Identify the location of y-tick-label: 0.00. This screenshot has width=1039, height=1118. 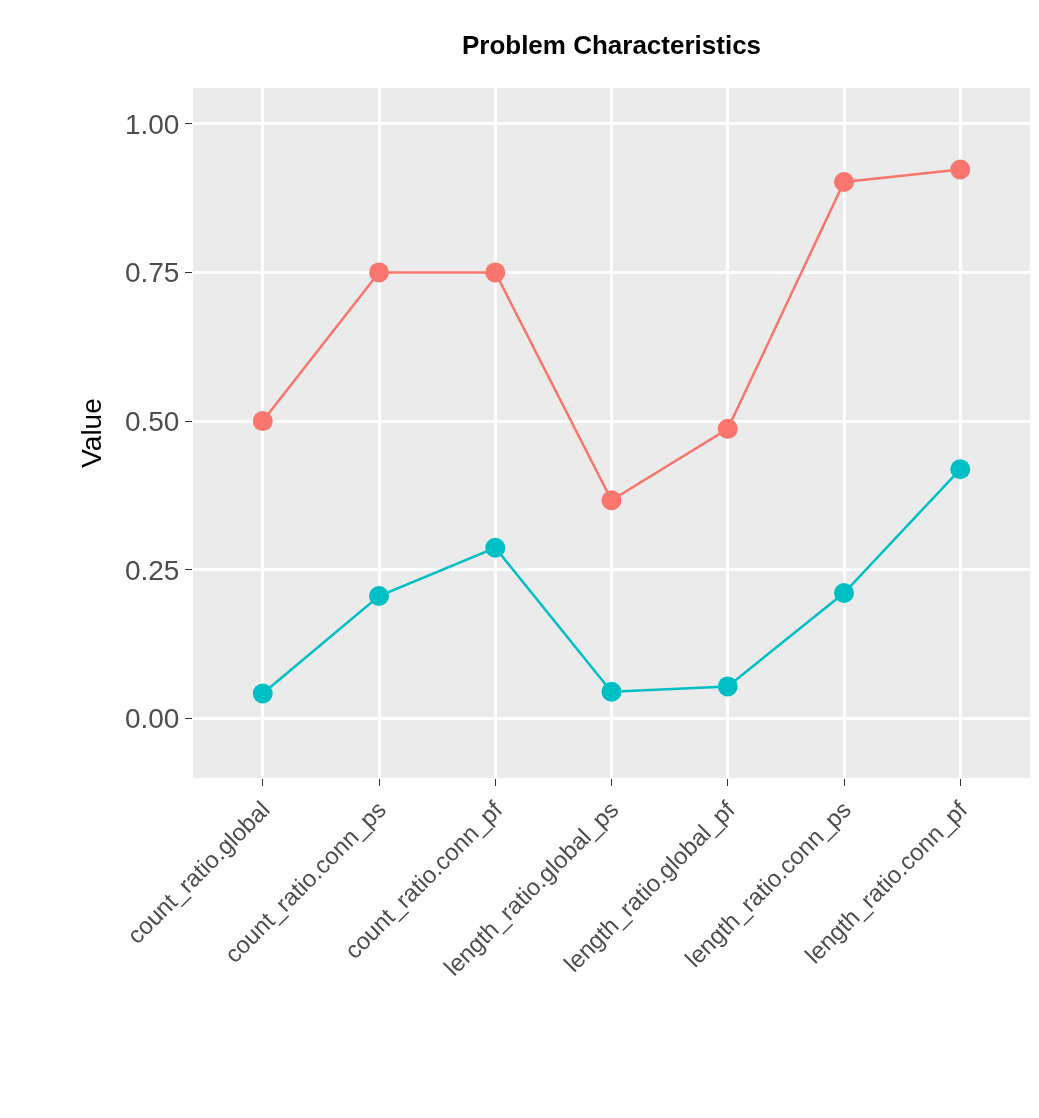
(152, 719).